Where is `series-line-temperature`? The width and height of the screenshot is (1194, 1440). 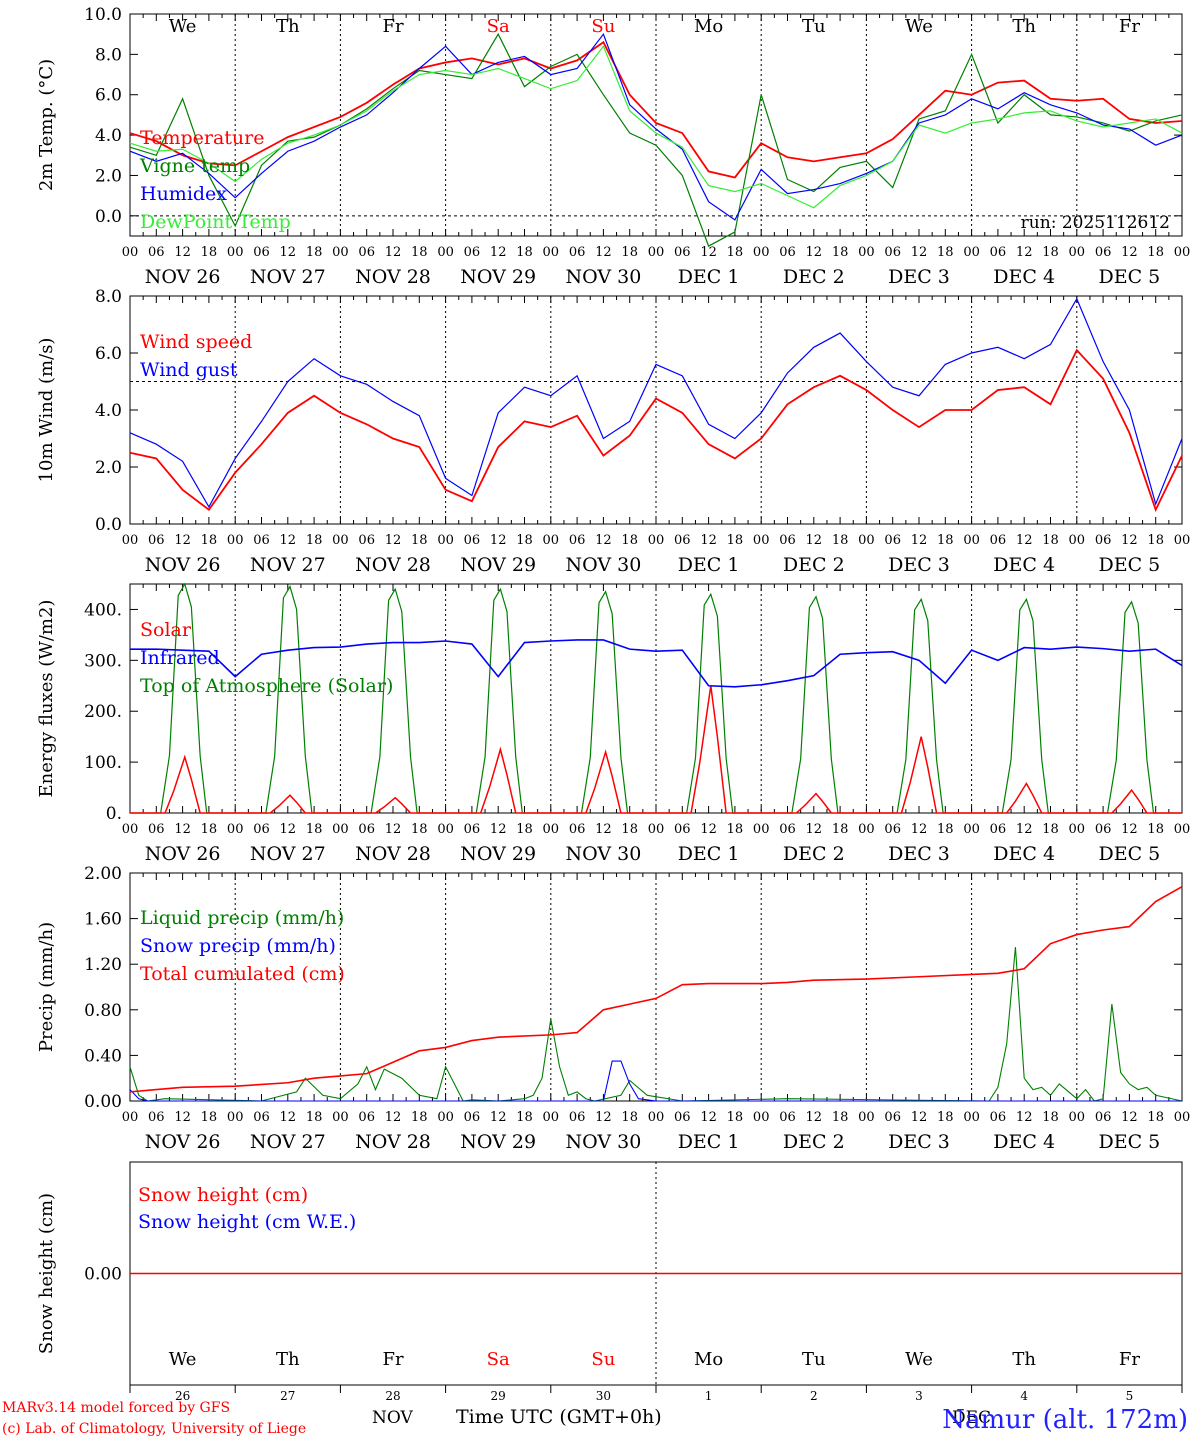
series-line-temperature is located at coordinates (656, 109).